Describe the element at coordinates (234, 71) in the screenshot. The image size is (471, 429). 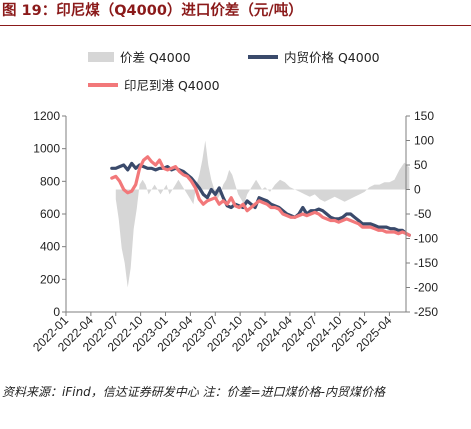
I see `legend: 价差 Q4000 内贸价格 Q4000 印尼到港 Q4000` at that location.